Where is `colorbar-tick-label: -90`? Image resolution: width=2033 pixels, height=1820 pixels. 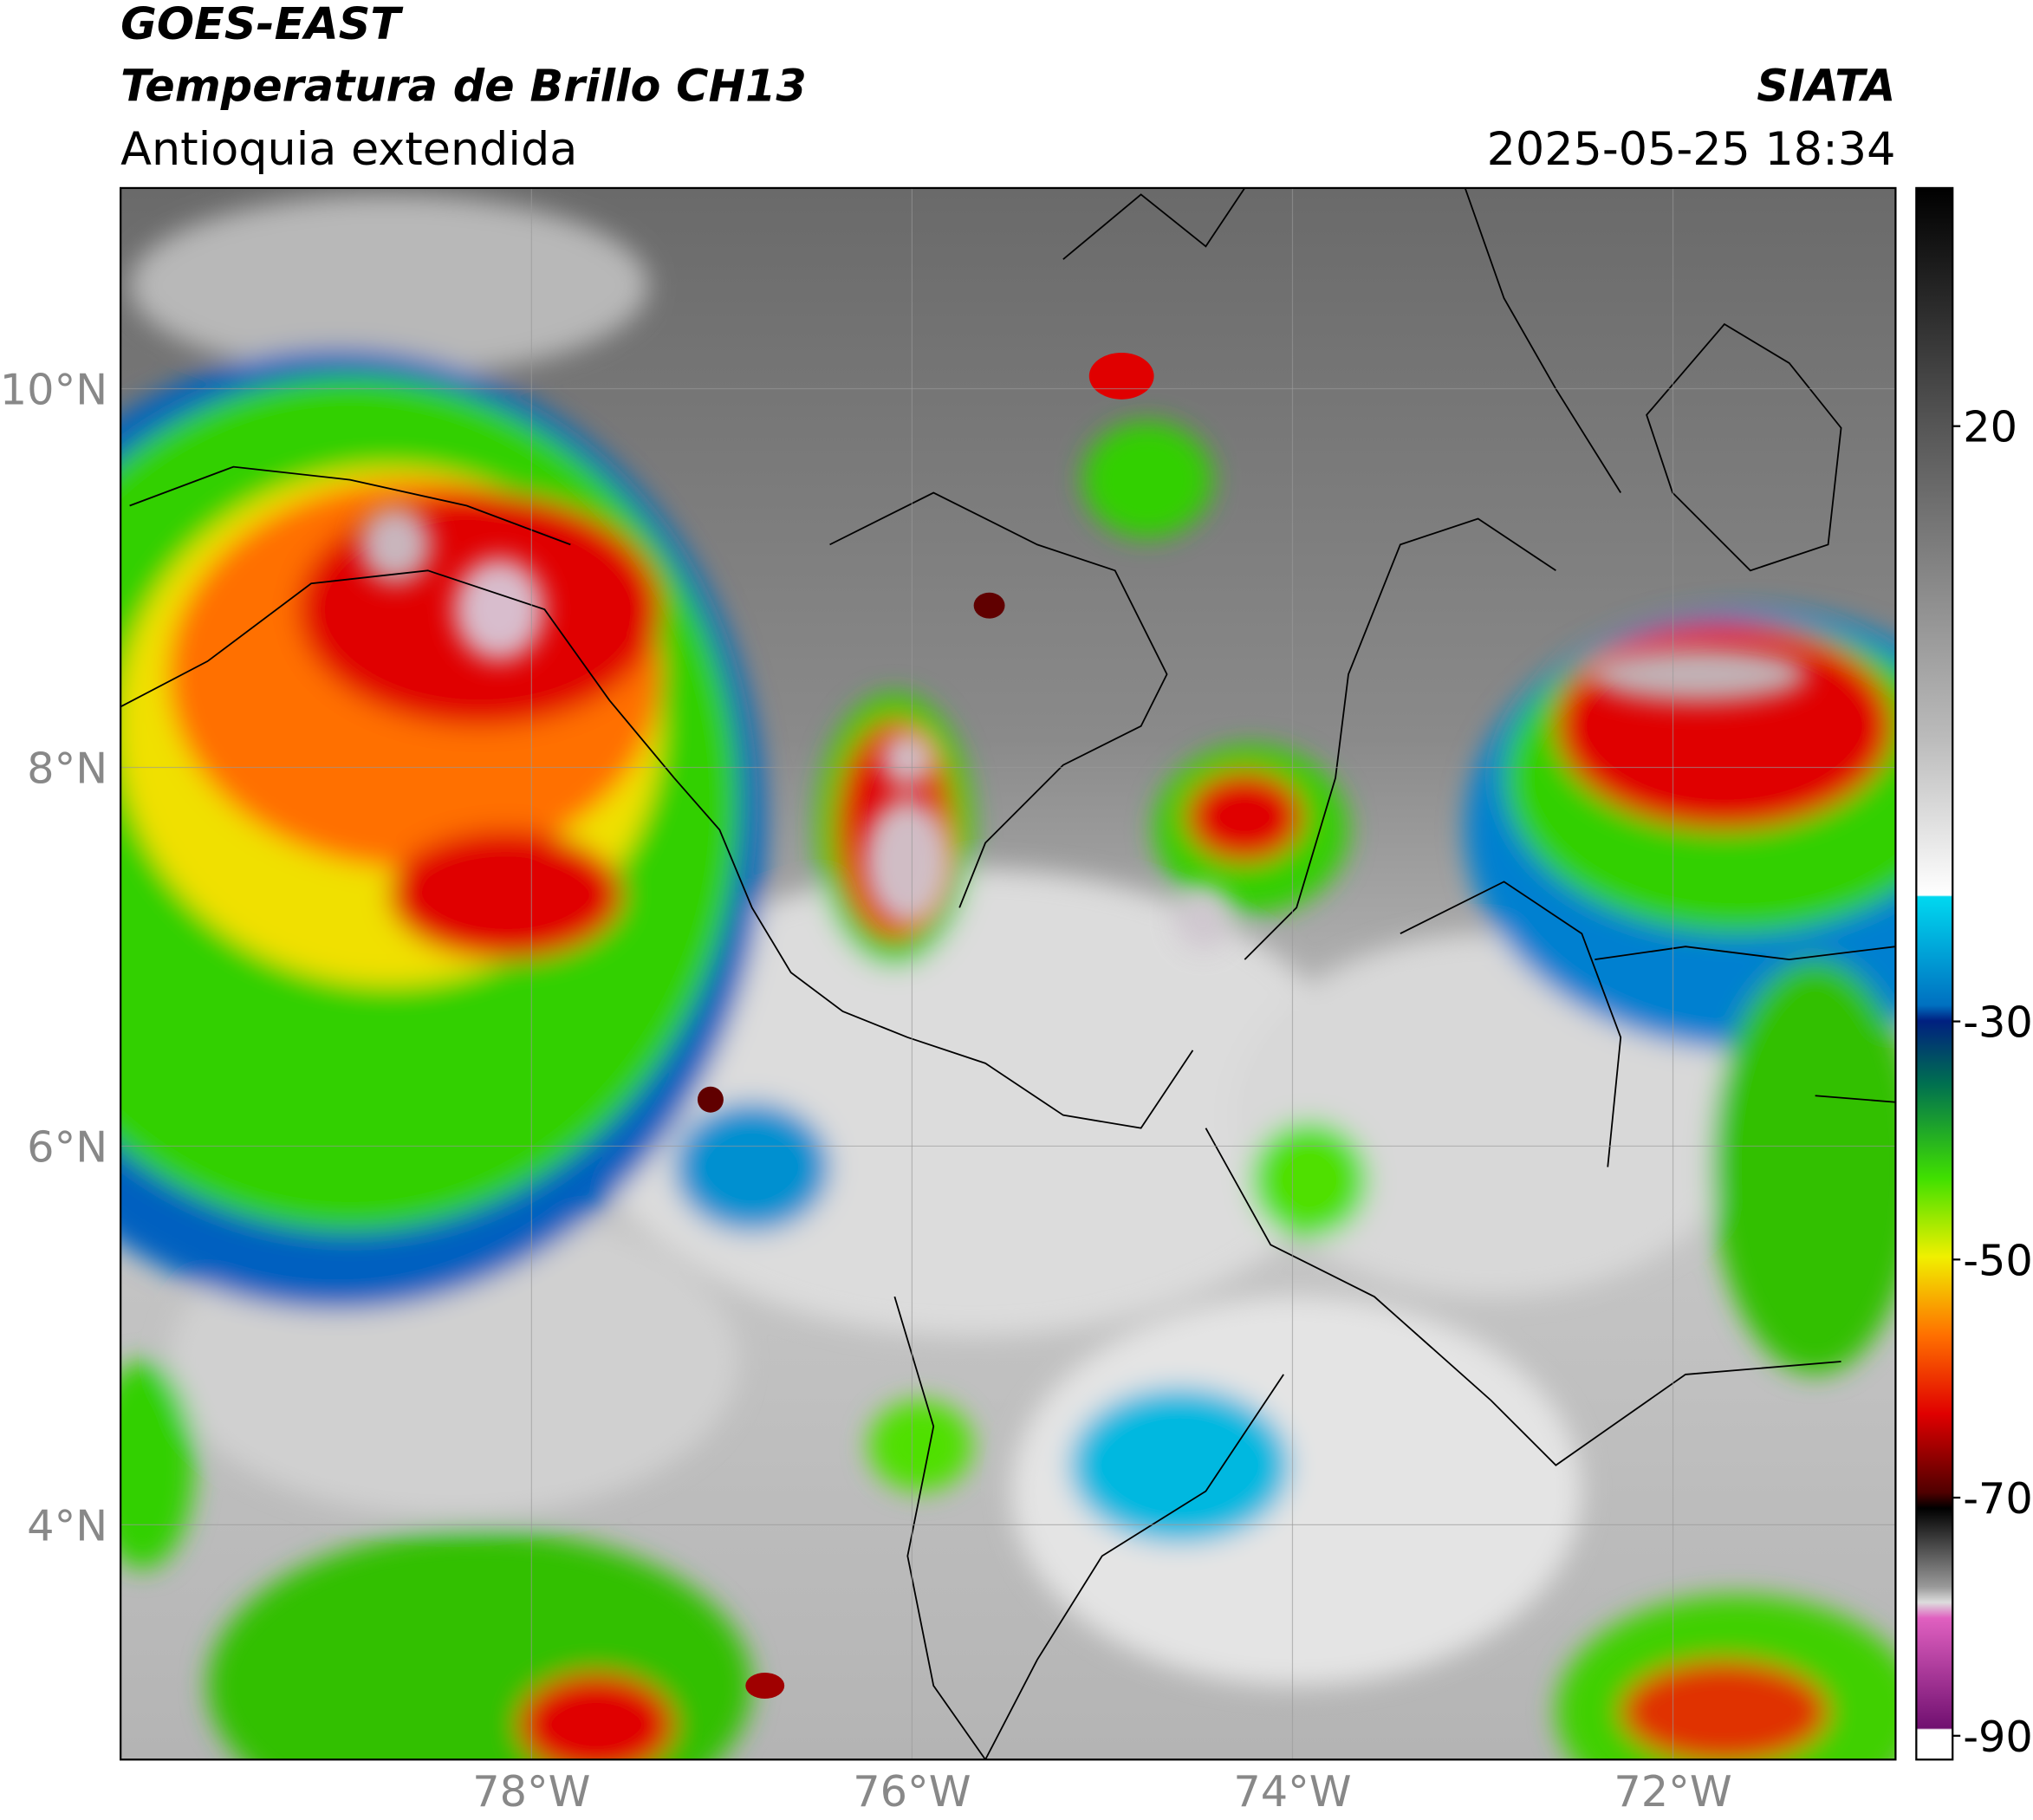 colorbar-tick-label: -90 is located at coordinates (1998, 1737).